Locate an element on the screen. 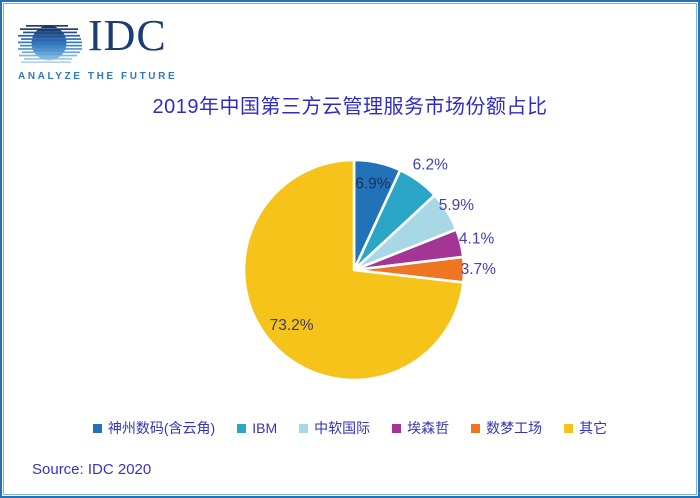 This screenshot has width=700, height=498. pie-label-1: 6.9% is located at coordinates (373, 184).